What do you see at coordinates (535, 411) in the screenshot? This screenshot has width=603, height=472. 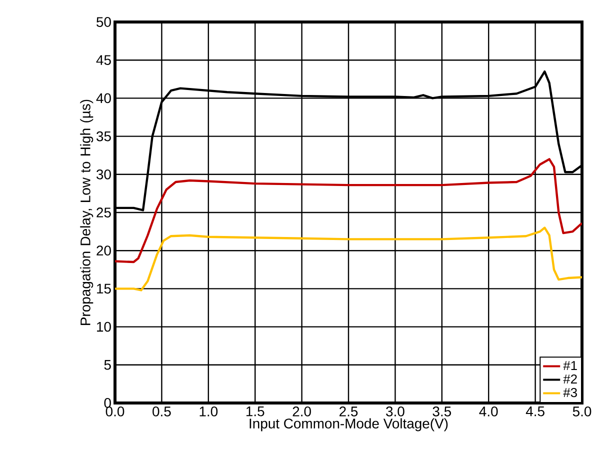 I see `x-tick-label: 4.5` at bounding box center [535, 411].